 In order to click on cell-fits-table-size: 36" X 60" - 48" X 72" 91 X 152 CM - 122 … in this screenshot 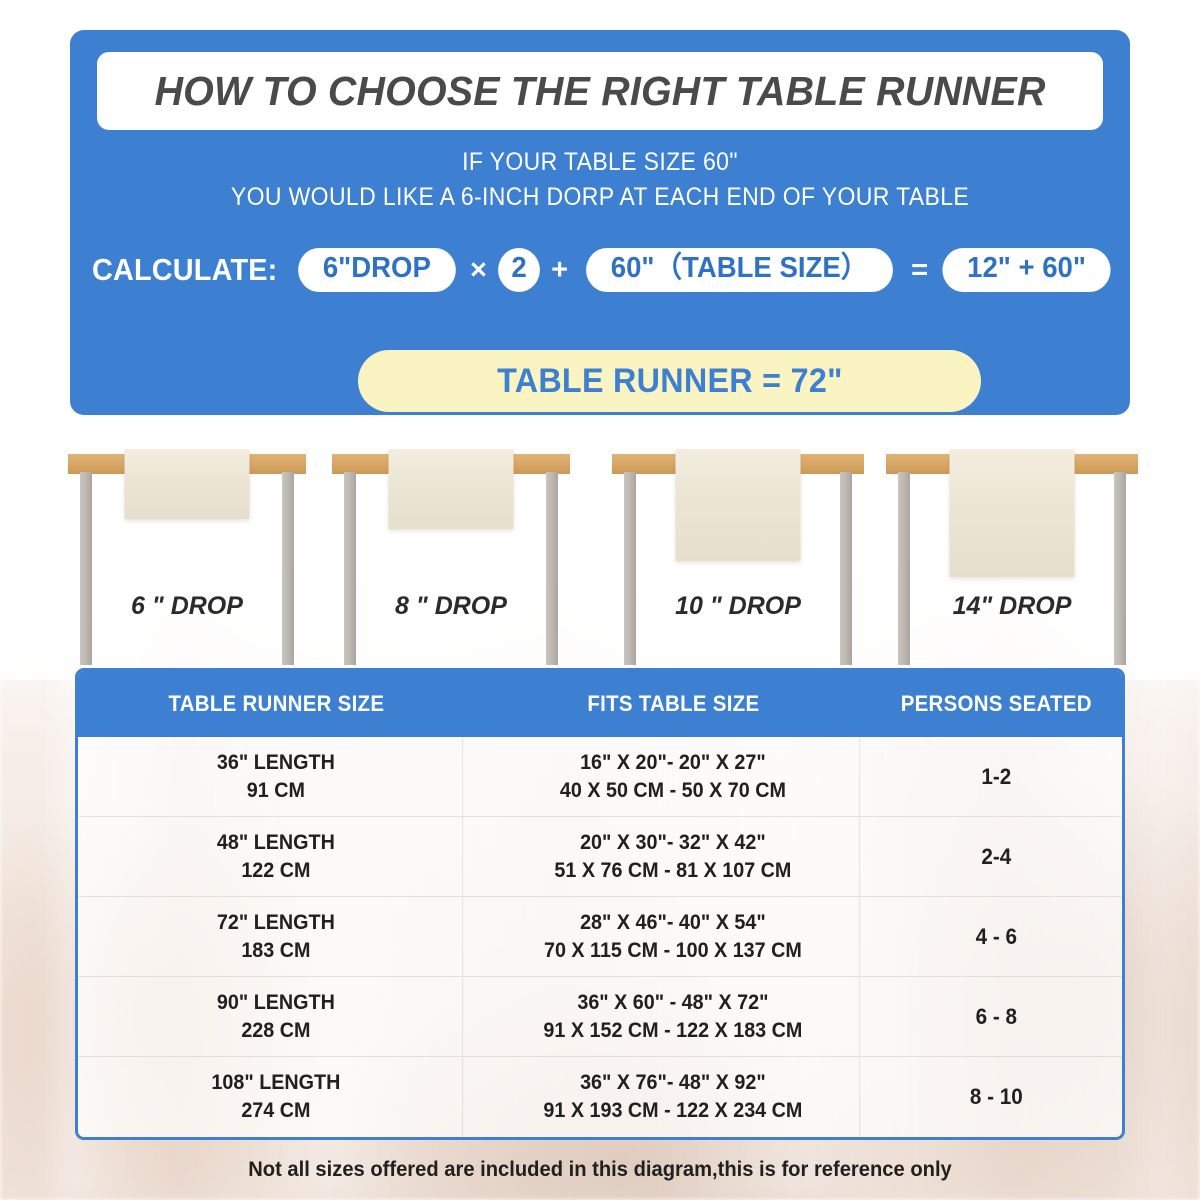, I will do `click(673, 1016)`.